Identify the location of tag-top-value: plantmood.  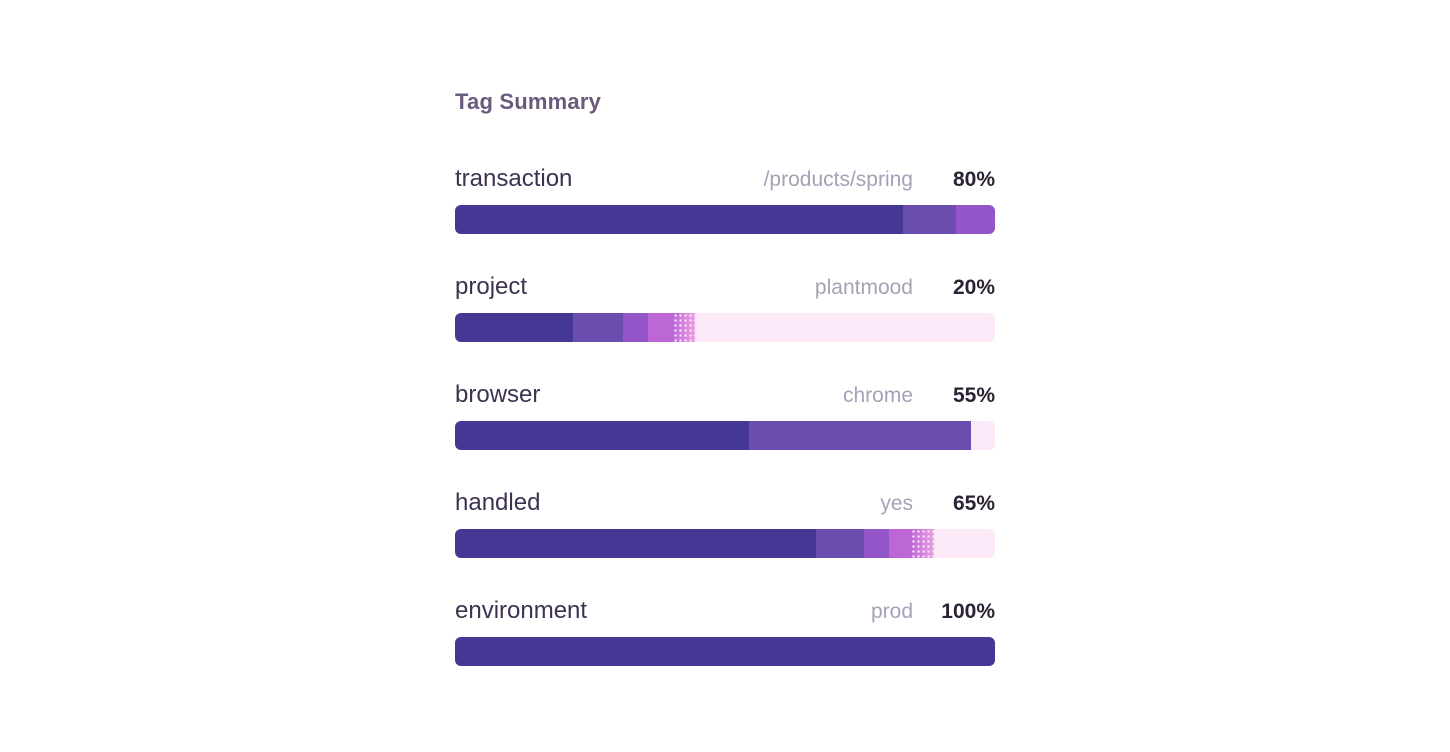
(863, 287).